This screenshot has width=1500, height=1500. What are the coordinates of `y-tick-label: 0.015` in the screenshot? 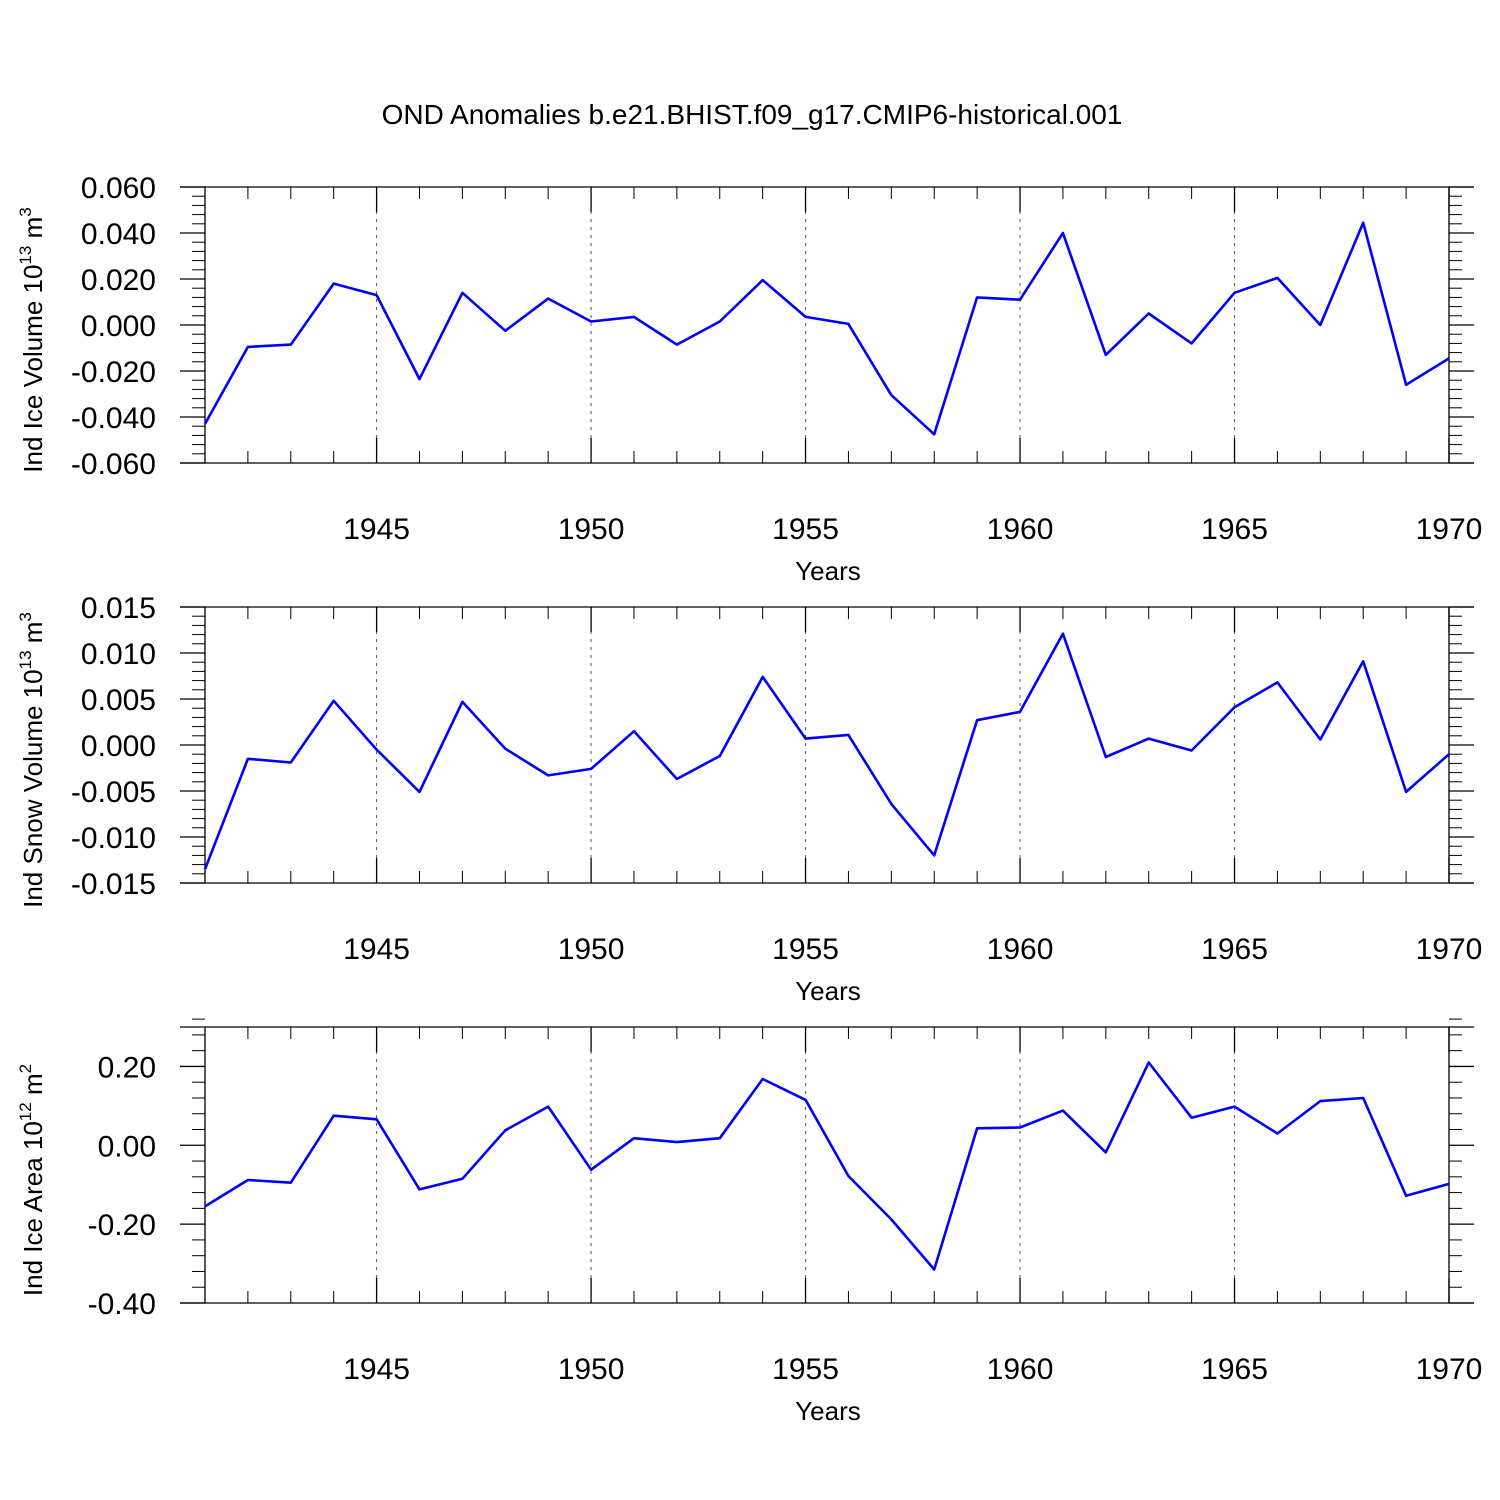 It's located at (118, 608).